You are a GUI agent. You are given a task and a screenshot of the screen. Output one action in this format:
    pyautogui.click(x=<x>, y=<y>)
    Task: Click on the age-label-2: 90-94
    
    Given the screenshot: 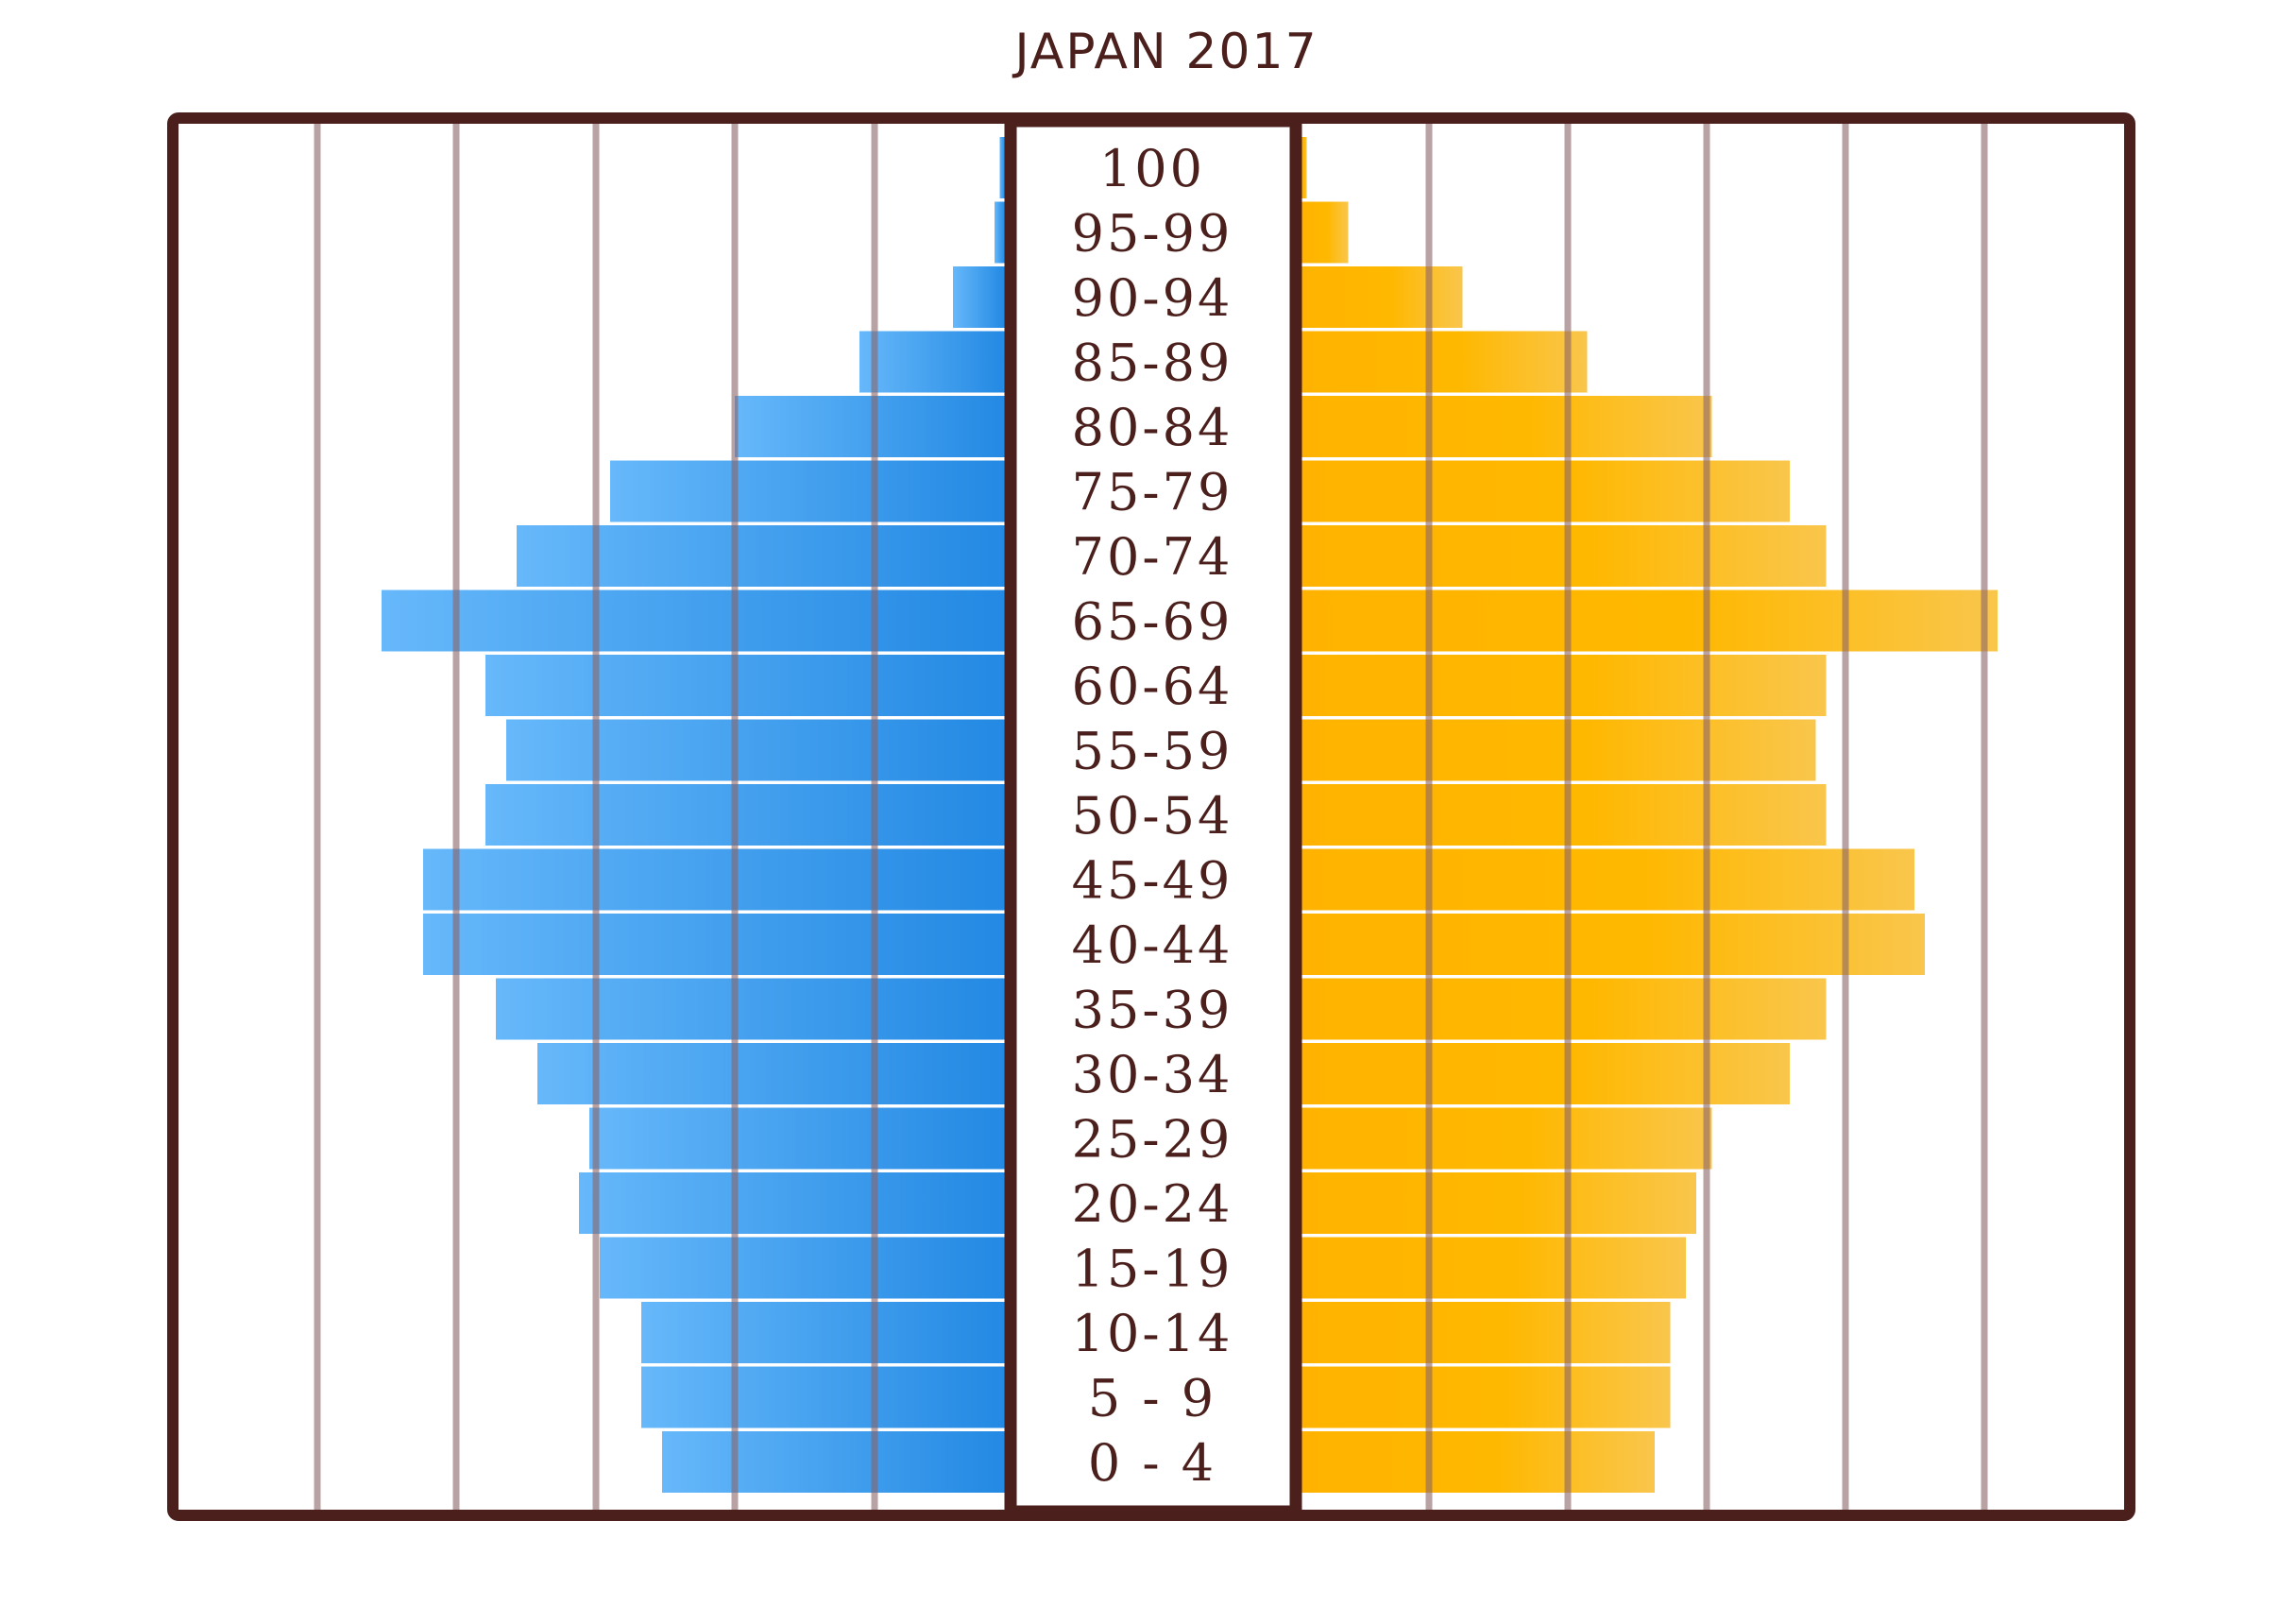 What is the action you would take?
    pyautogui.click(x=1152, y=298)
    